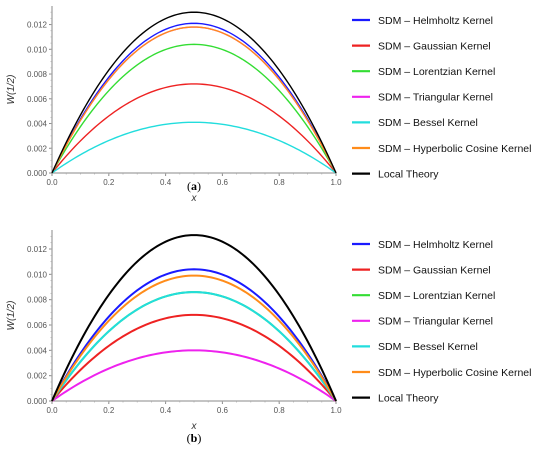 The image size is (550, 455). I want to click on panel-caption: (b), so click(194, 438).